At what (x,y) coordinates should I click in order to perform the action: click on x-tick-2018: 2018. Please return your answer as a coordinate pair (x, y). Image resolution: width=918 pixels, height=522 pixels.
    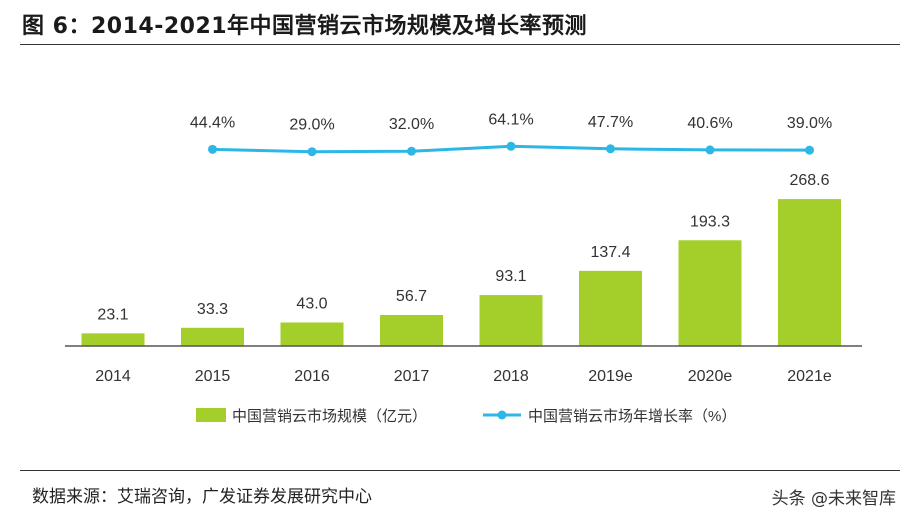
    Looking at the image, I should click on (511, 376).